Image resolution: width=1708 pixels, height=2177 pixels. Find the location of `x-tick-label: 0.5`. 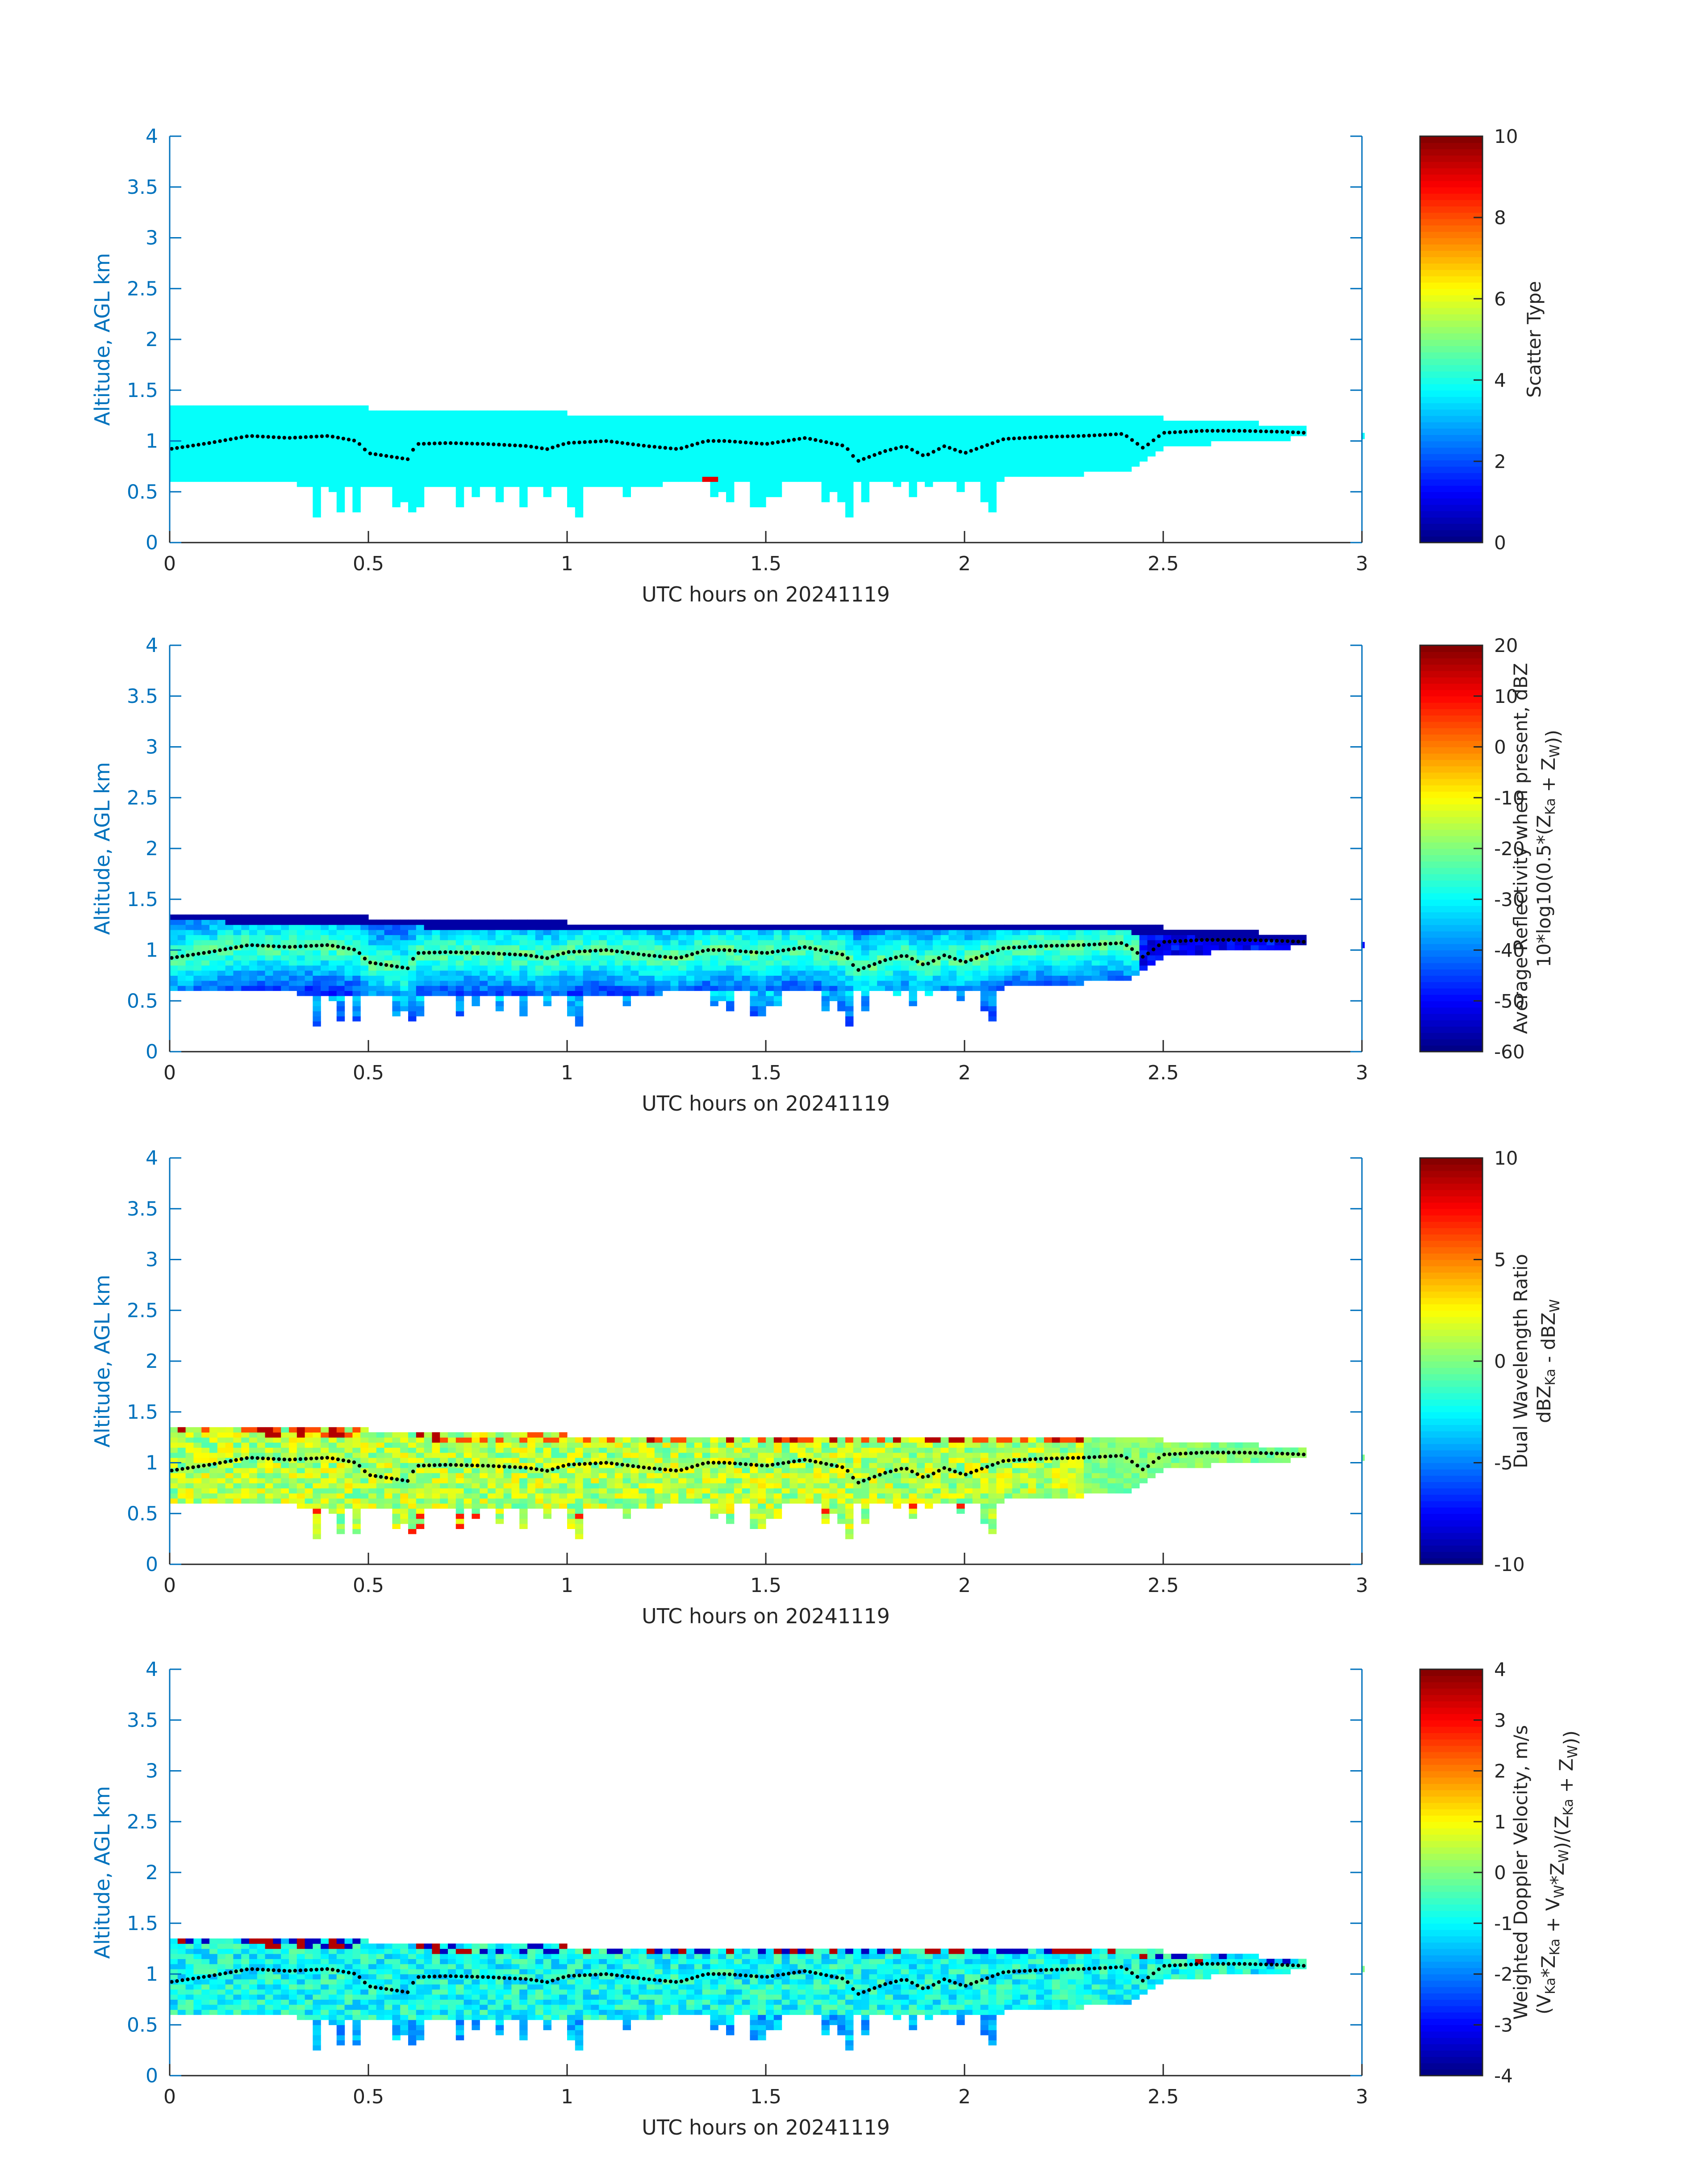

x-tick-label: 0.5 is located at coordinates (368, 563).